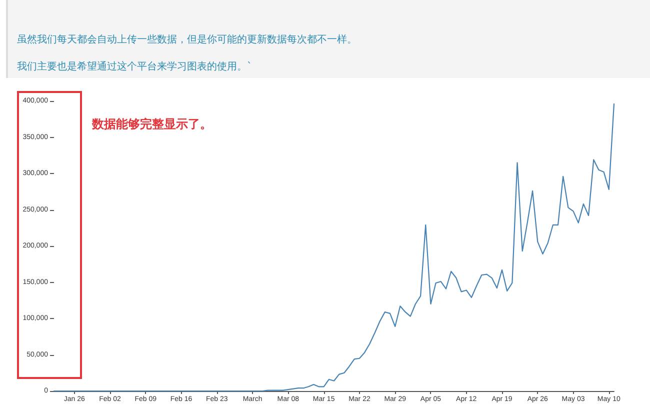  I want to click on text: 我们主要也是希望通过这个平台来学习图表的使用。`, so click(134, 66).